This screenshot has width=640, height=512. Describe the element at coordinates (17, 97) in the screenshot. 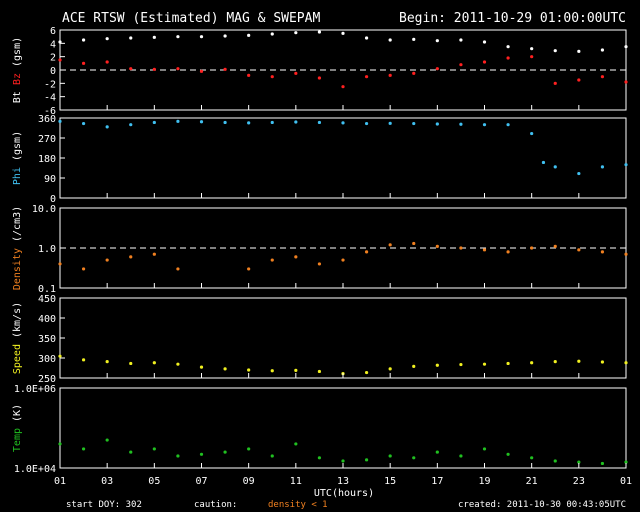

I see `y-axis-label-part: Bt` at that location.